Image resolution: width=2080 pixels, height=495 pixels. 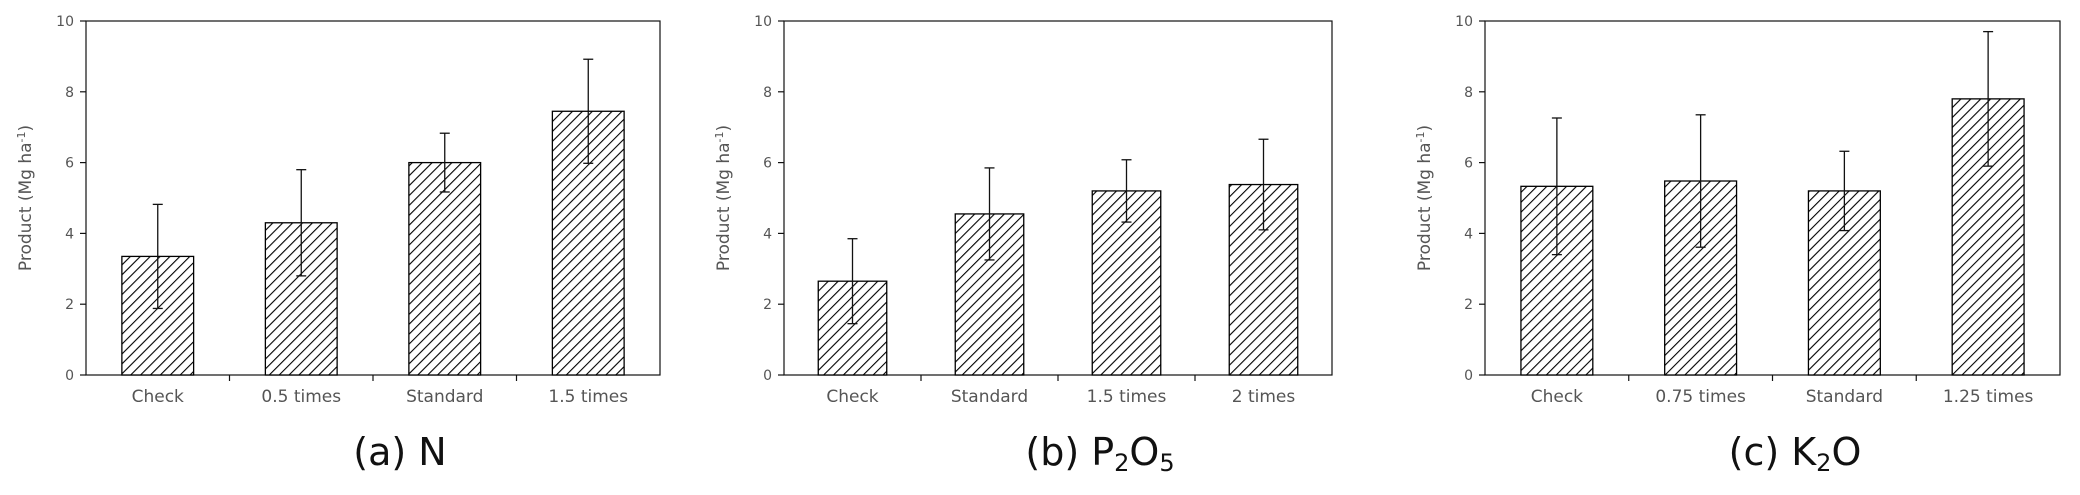 I want to click on y-tick-label-b-0: 0, so click(x=767, y=376).